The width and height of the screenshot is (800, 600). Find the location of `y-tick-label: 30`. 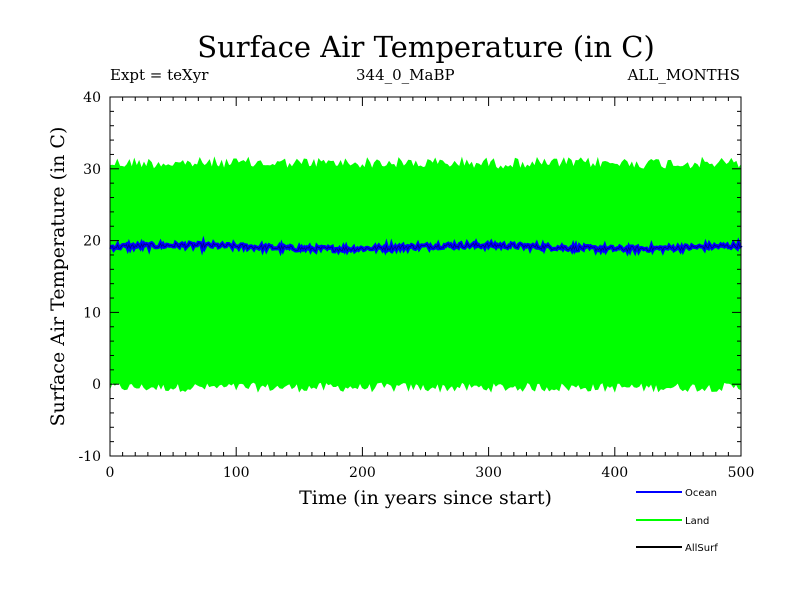

y-tick-label: 30 is located at coordinates (92, 170).